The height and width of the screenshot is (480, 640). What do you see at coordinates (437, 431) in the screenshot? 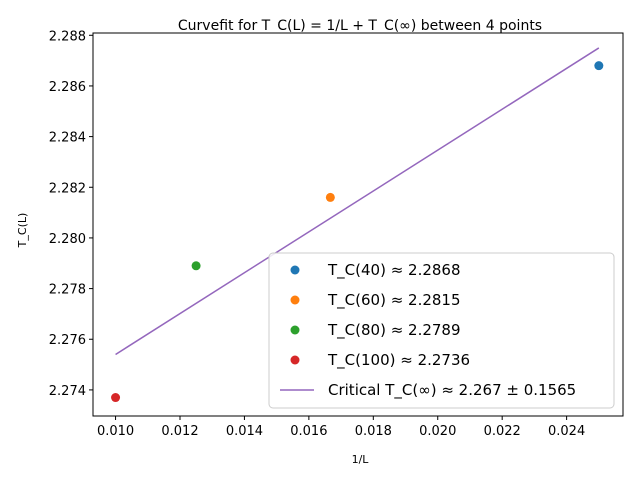
I see `x-tick-label: 0.020` at bounding box center [437, 431].